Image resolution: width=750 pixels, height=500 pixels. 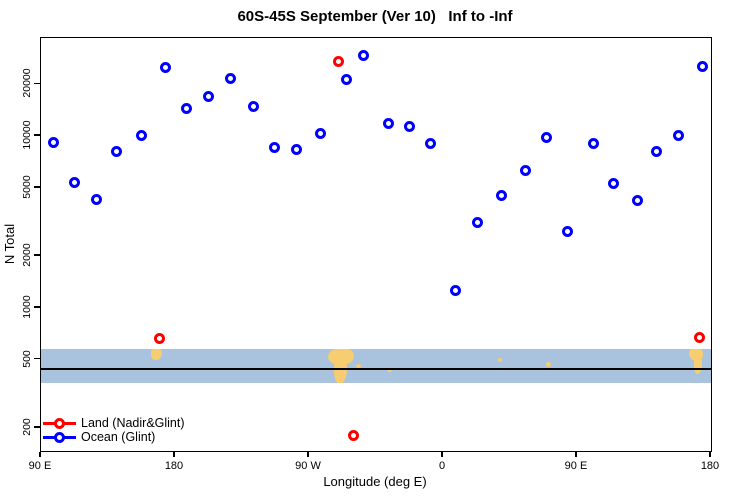 I want to click on kerguelen-landmass, so click(x=548, y=365).